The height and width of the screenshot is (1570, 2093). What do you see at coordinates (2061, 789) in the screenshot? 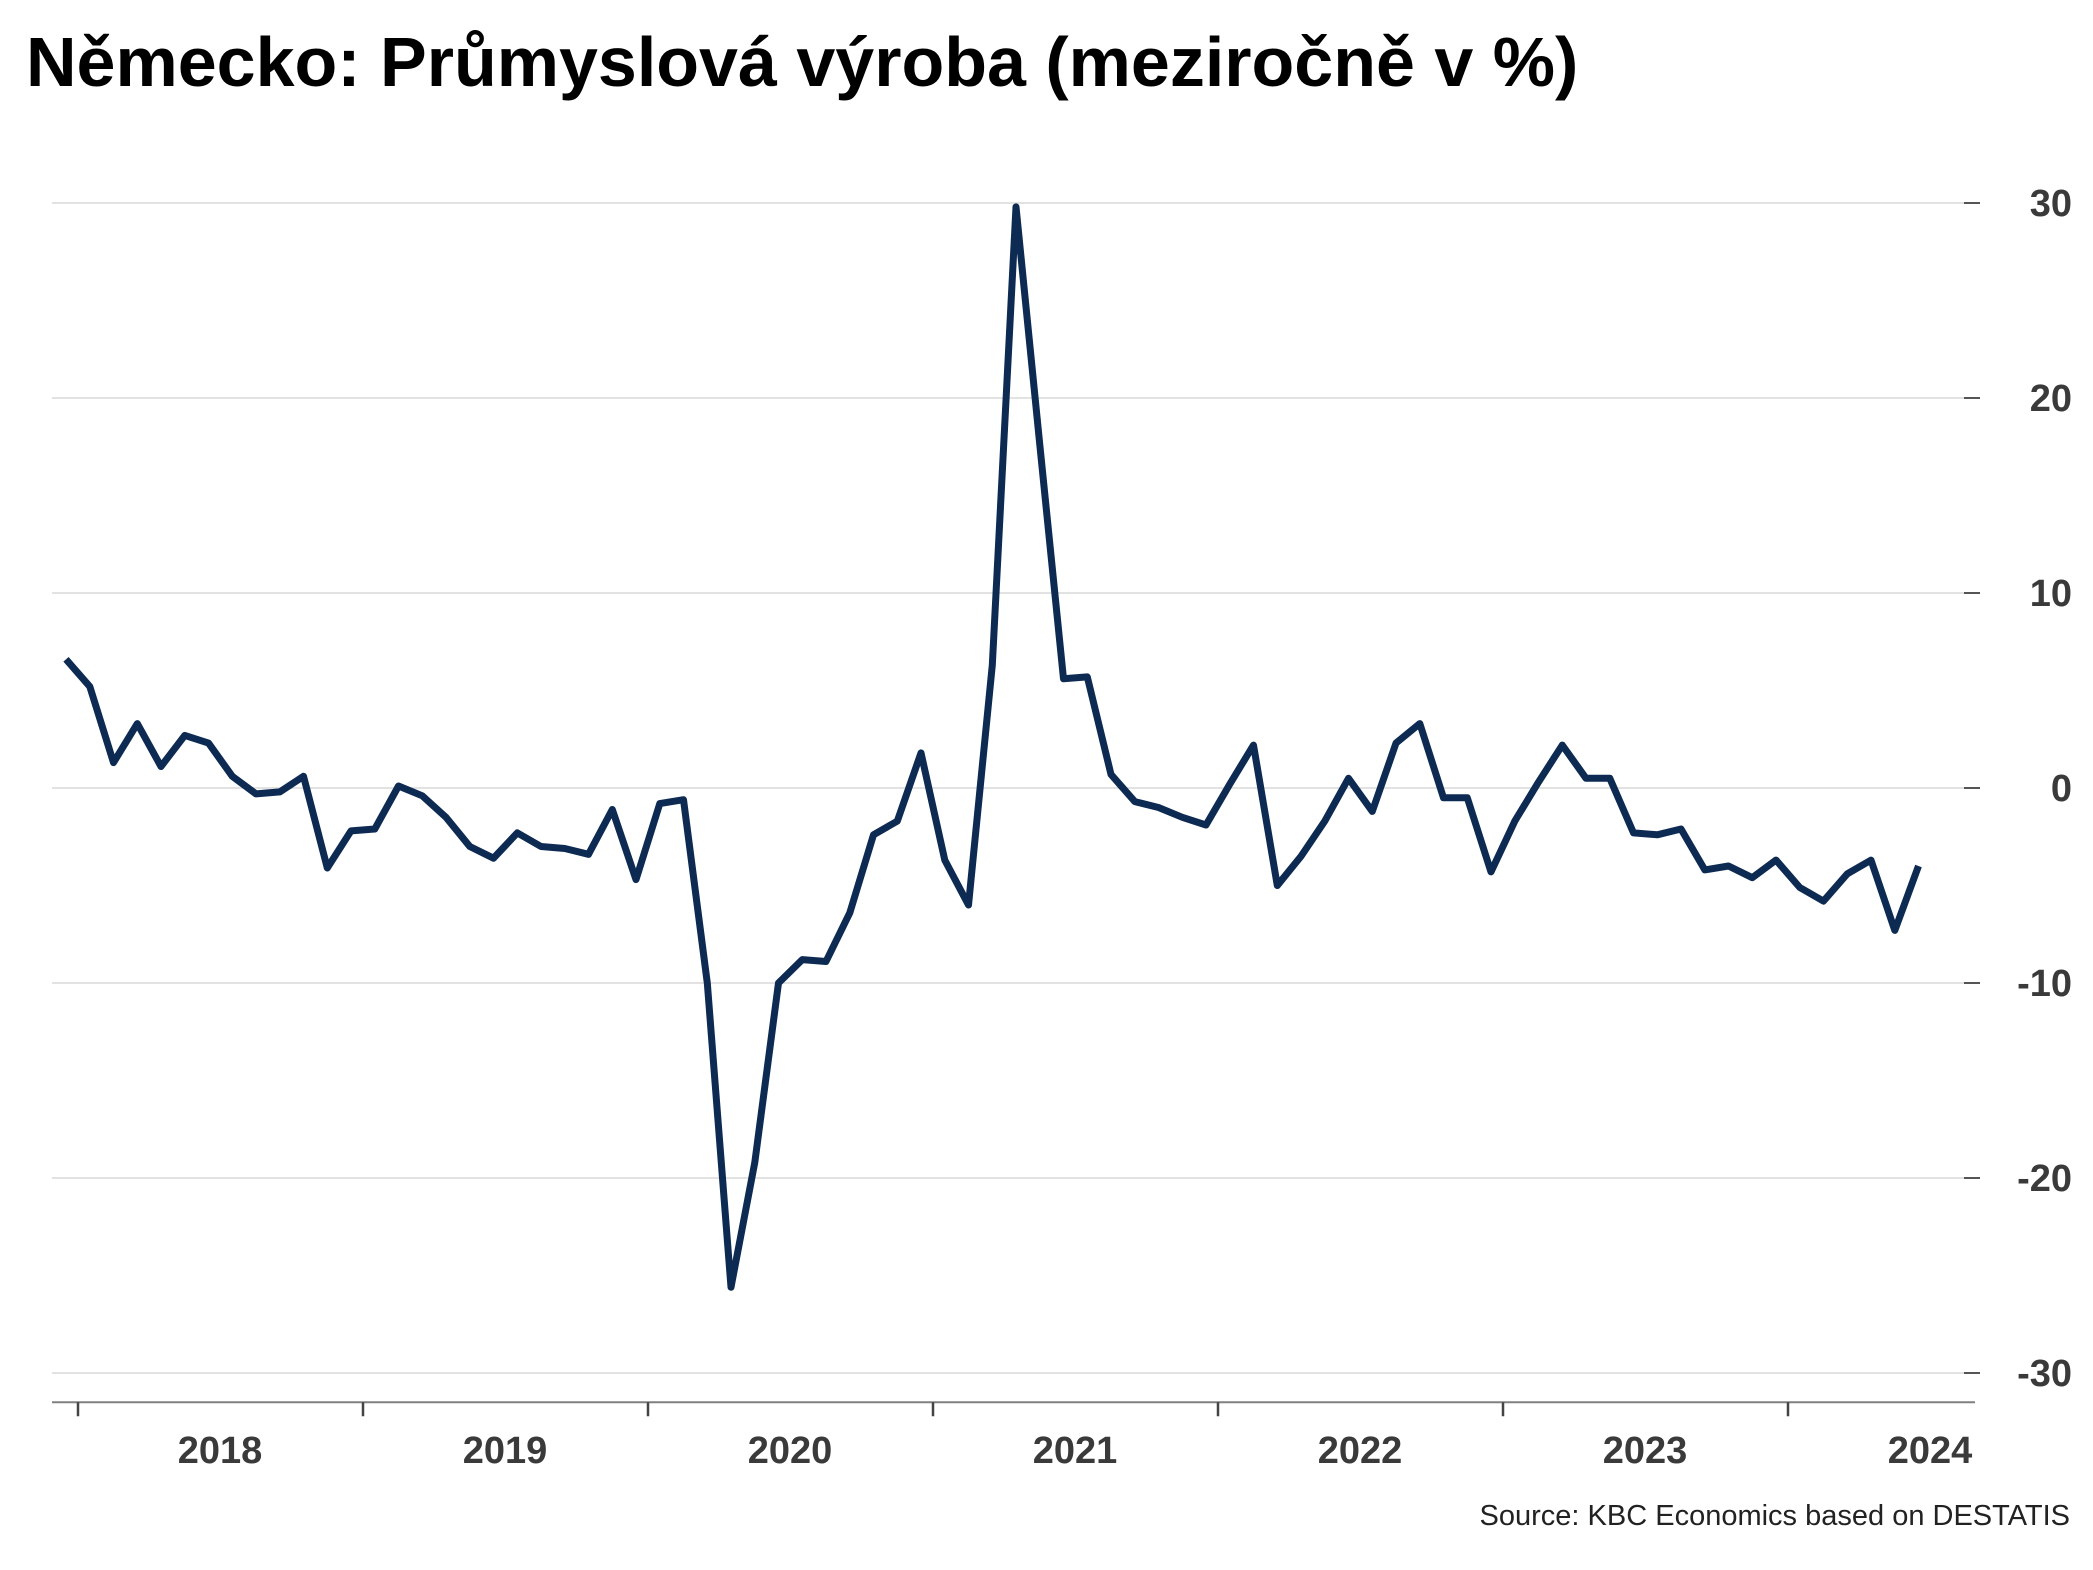
I see `y-tick-label: 0` at bounding box center [2061, 789].